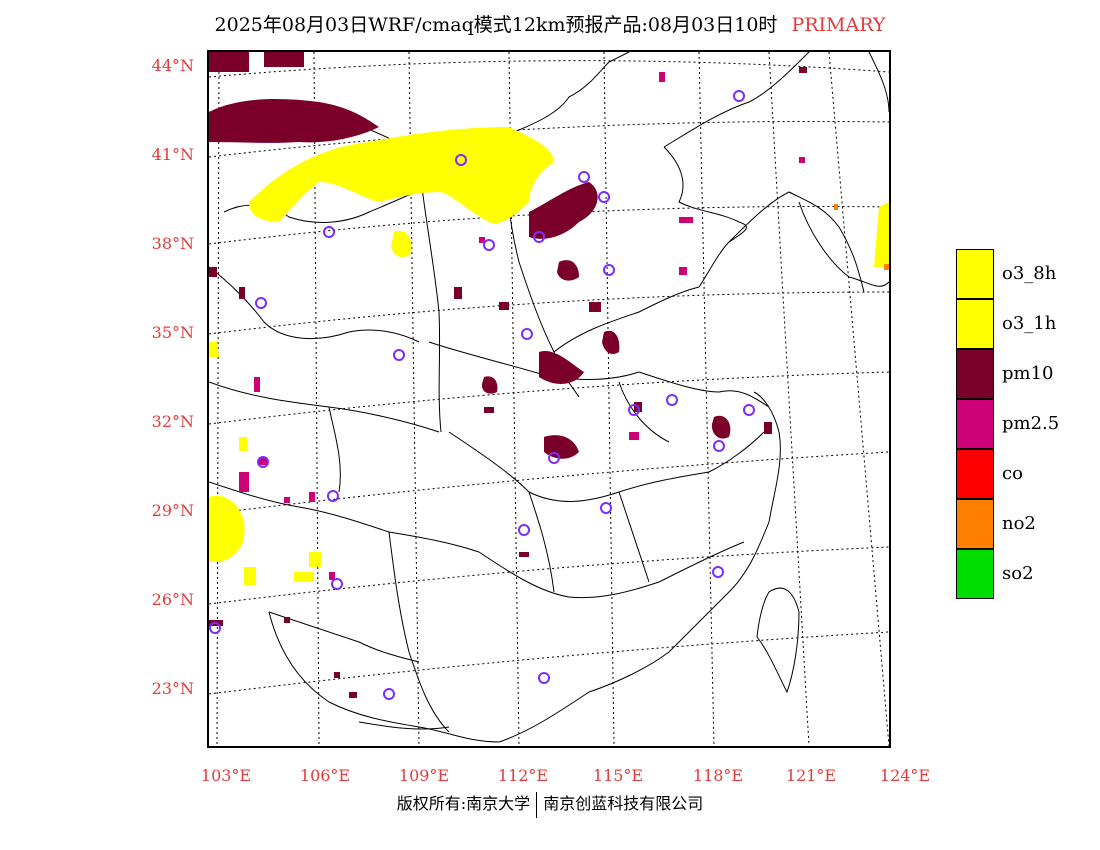 This screenshot has height=850, width=1100. I want to click on gridline-32n, so click(549, 398).